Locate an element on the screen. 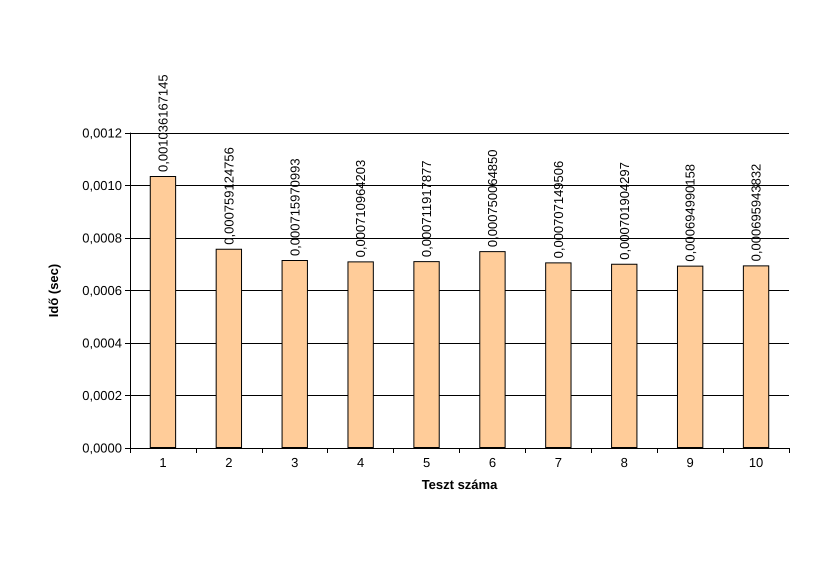  x-tick-label: 6 is located at coordinates (492, 462).